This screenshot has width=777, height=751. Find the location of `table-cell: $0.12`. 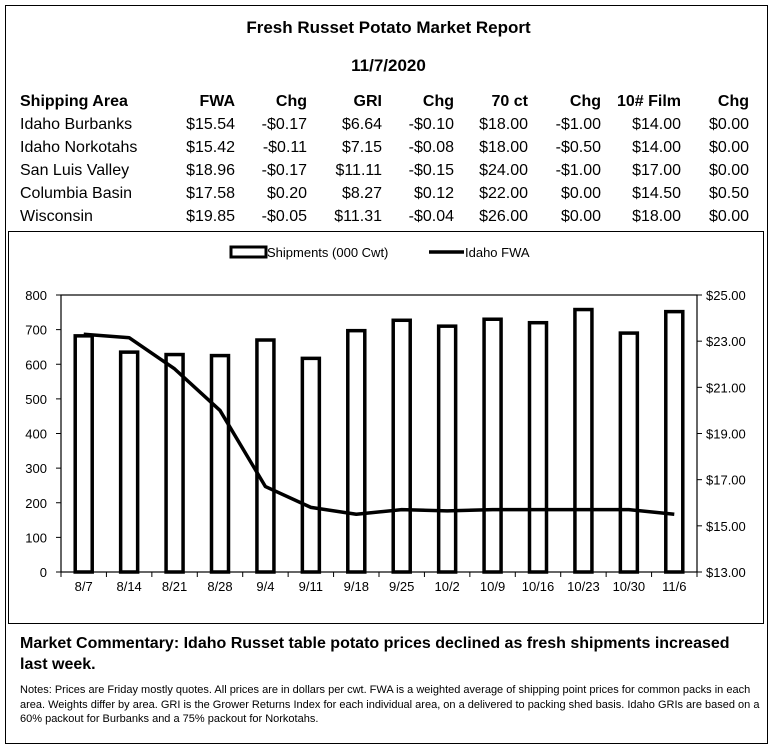

table-cell: $0.12 is located at coordinates (433, 193).